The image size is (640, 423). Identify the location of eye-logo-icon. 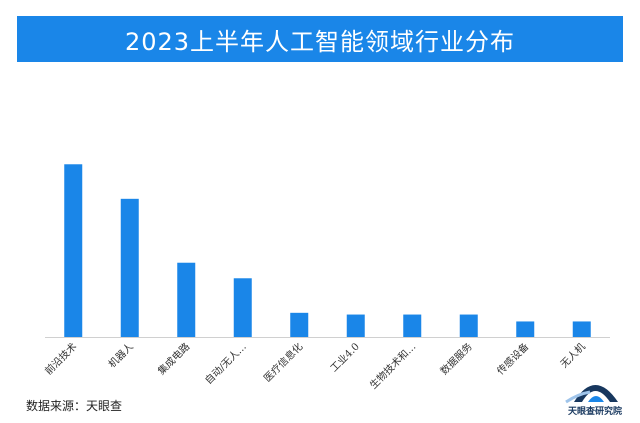
(591, 394).